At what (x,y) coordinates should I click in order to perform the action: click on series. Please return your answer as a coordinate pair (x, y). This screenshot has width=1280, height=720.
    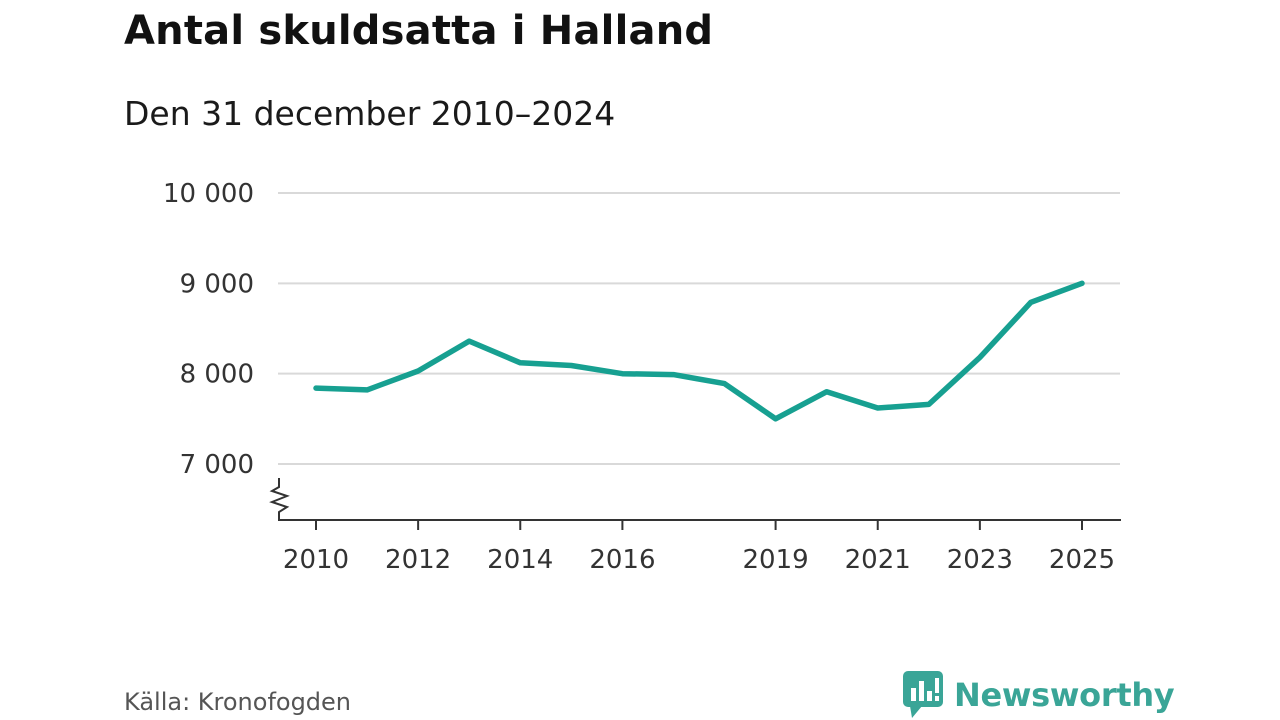
    Looking at the image, I should click on (699, 351).